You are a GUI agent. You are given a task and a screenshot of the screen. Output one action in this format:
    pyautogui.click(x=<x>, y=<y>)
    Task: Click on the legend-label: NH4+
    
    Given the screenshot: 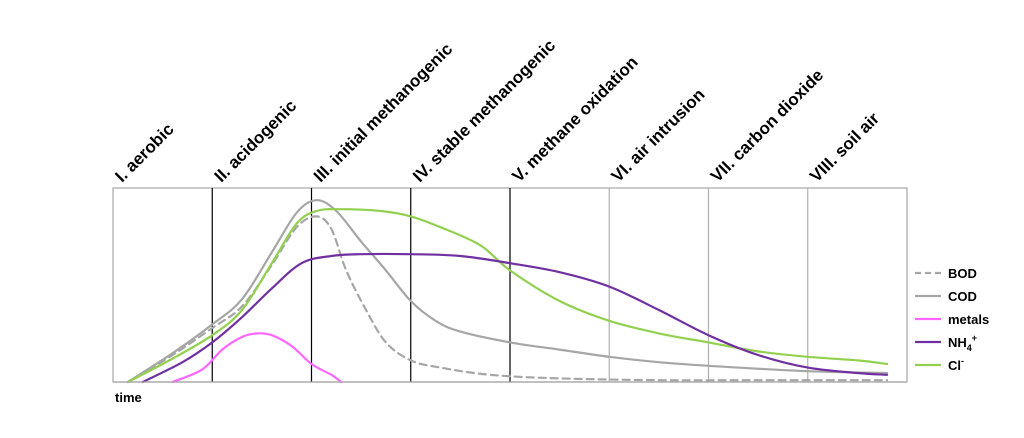 What is the action you would take?
    pyautogui.click(x=962, y=343)
    